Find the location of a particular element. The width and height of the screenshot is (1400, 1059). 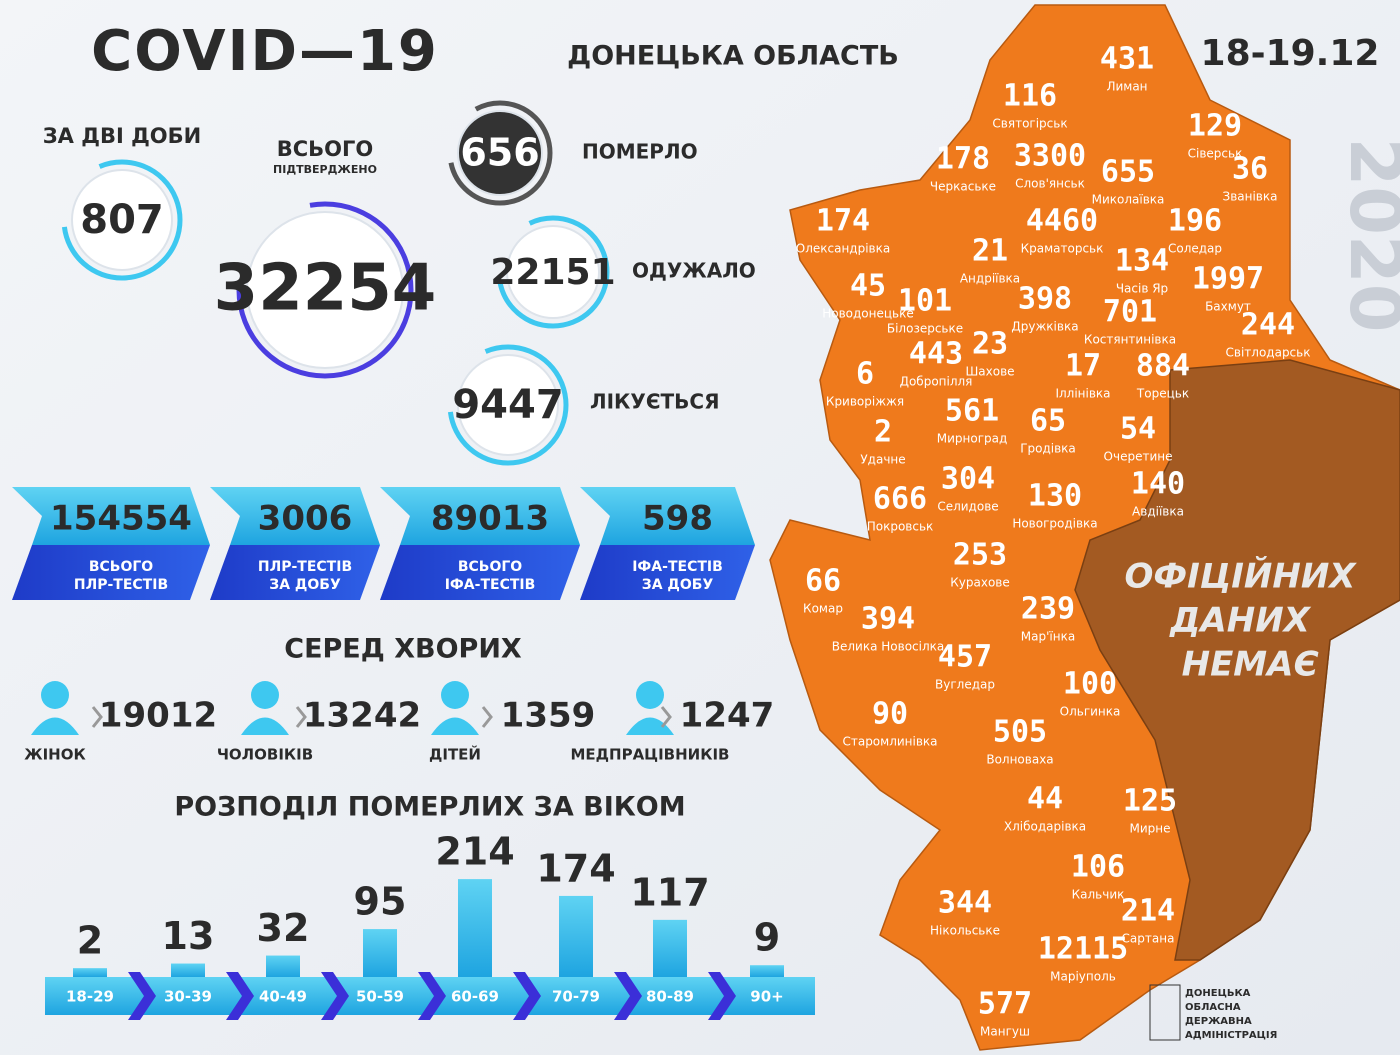

district-value: 505 is located at coordinates (1020, 732).